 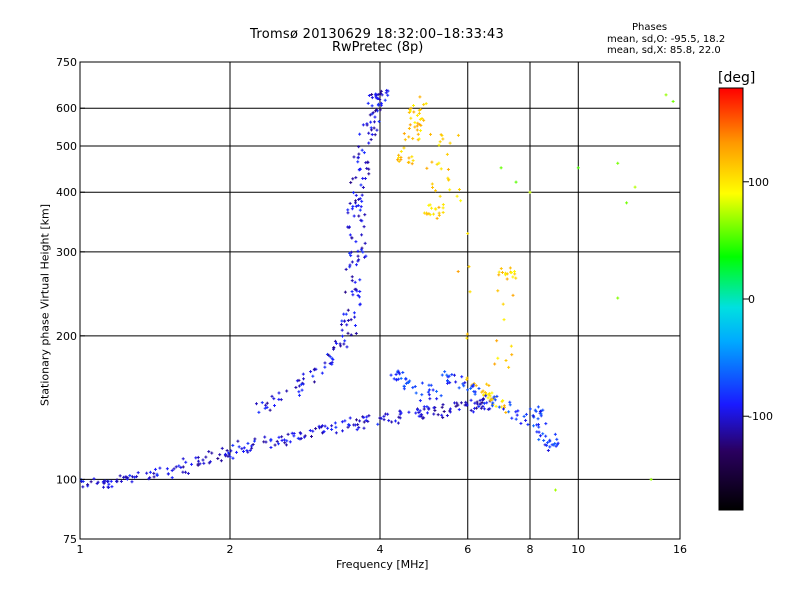 What do you see at coordinates (650, 27) in the screenshot?
I see `stats-header: Phases` at bounding box center [650, 27].